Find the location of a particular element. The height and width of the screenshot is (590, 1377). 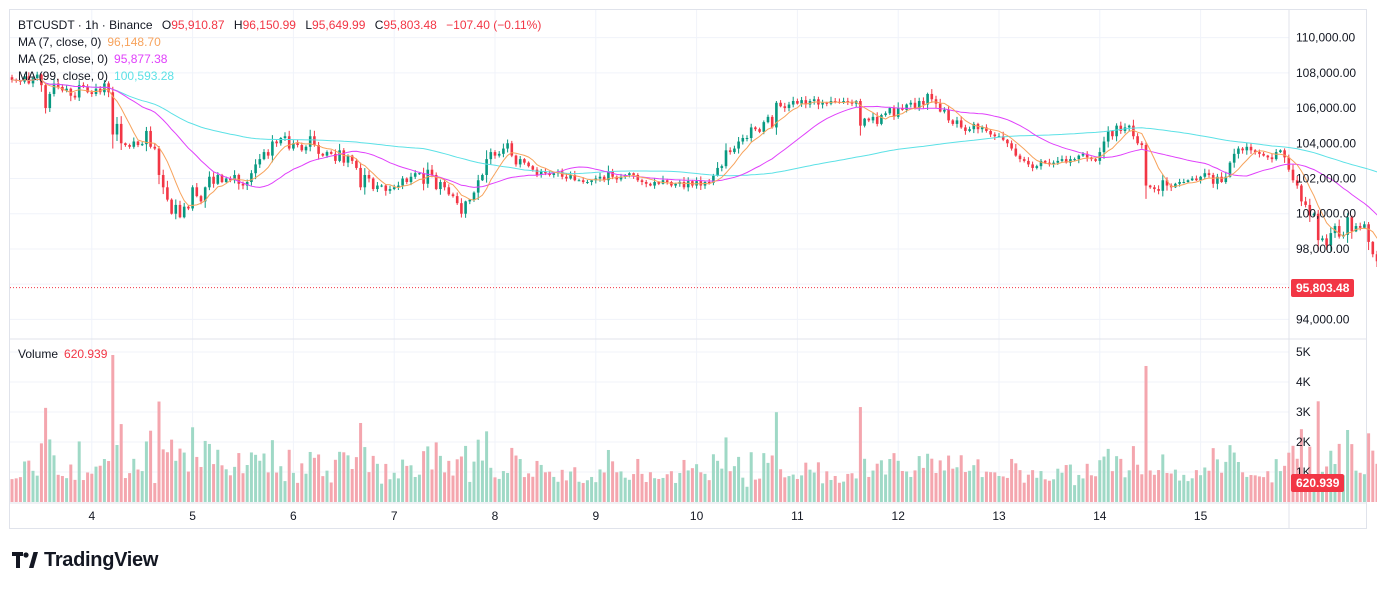

ma25-legend: MA (25, close, 0) 95,877.38 is located at coordinates (95, 59).